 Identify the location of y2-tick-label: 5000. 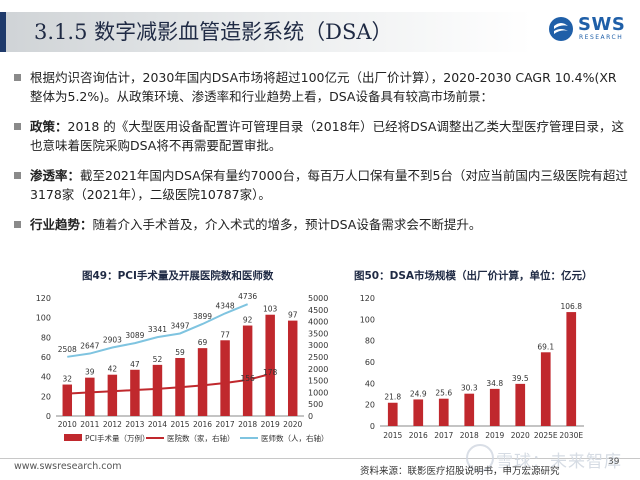
(318, 298).